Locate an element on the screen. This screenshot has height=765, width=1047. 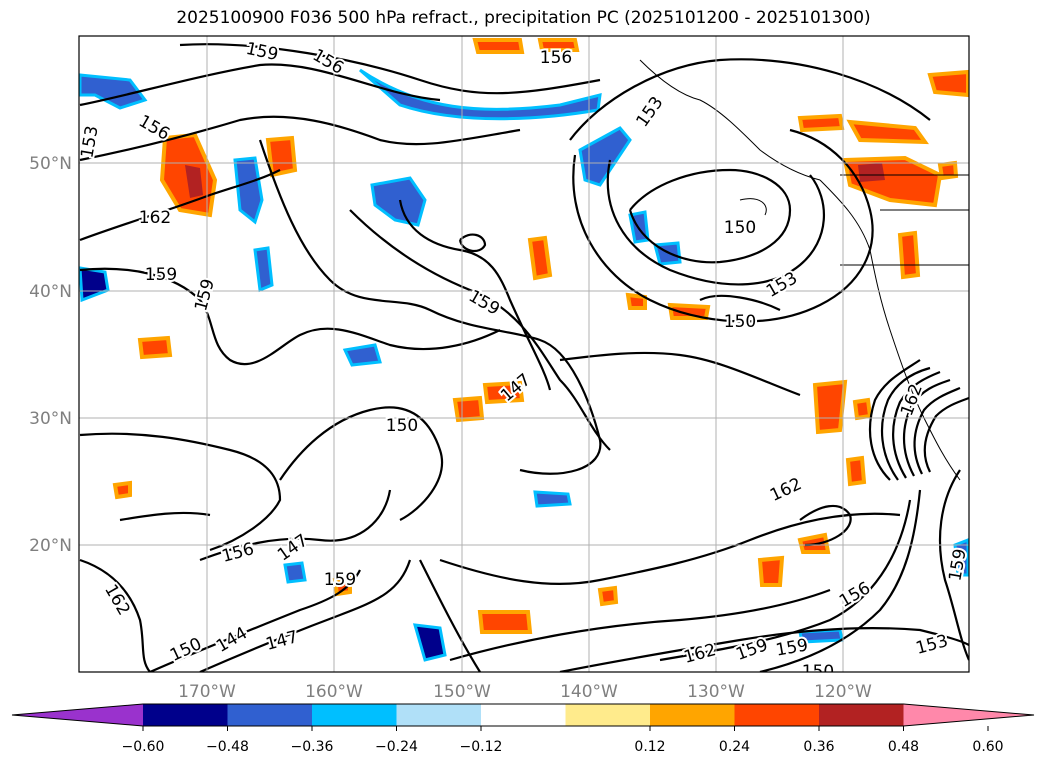
colorbar-tick-label: 0.24 is located at coordinates (734, 747).